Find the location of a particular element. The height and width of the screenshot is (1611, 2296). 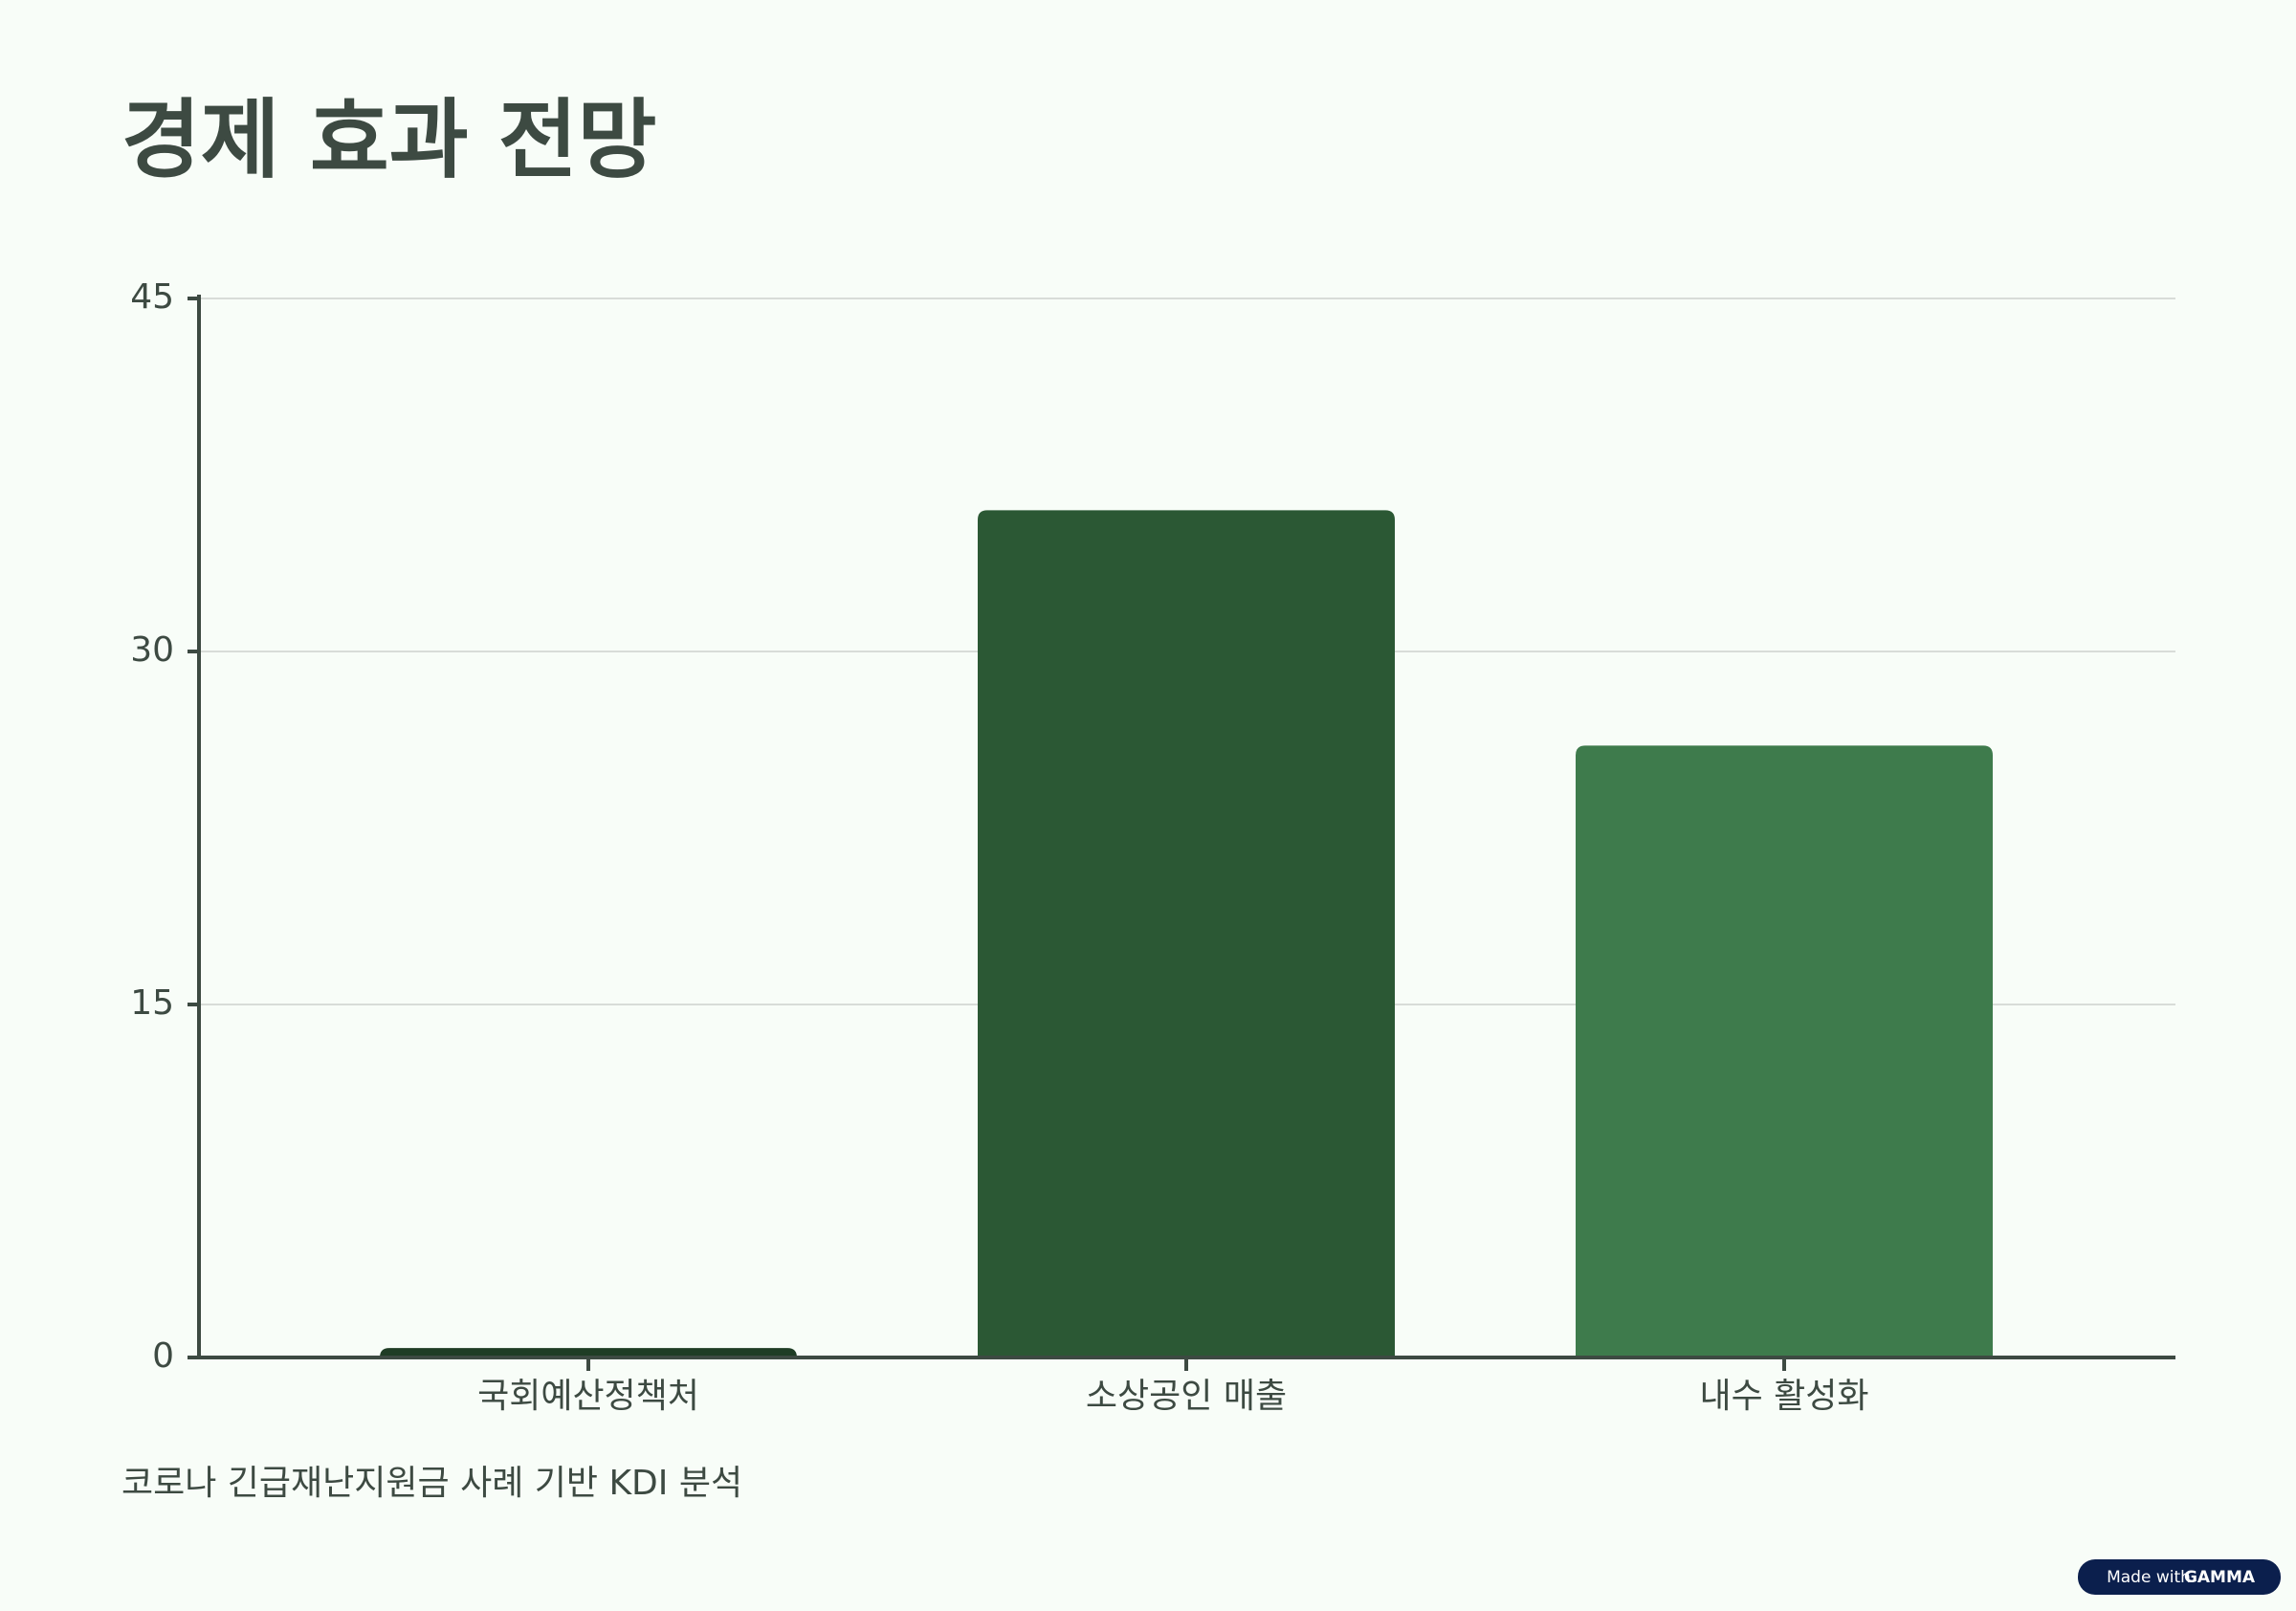

badge-prefix: Made with is located at coordinates (2149, 1578).